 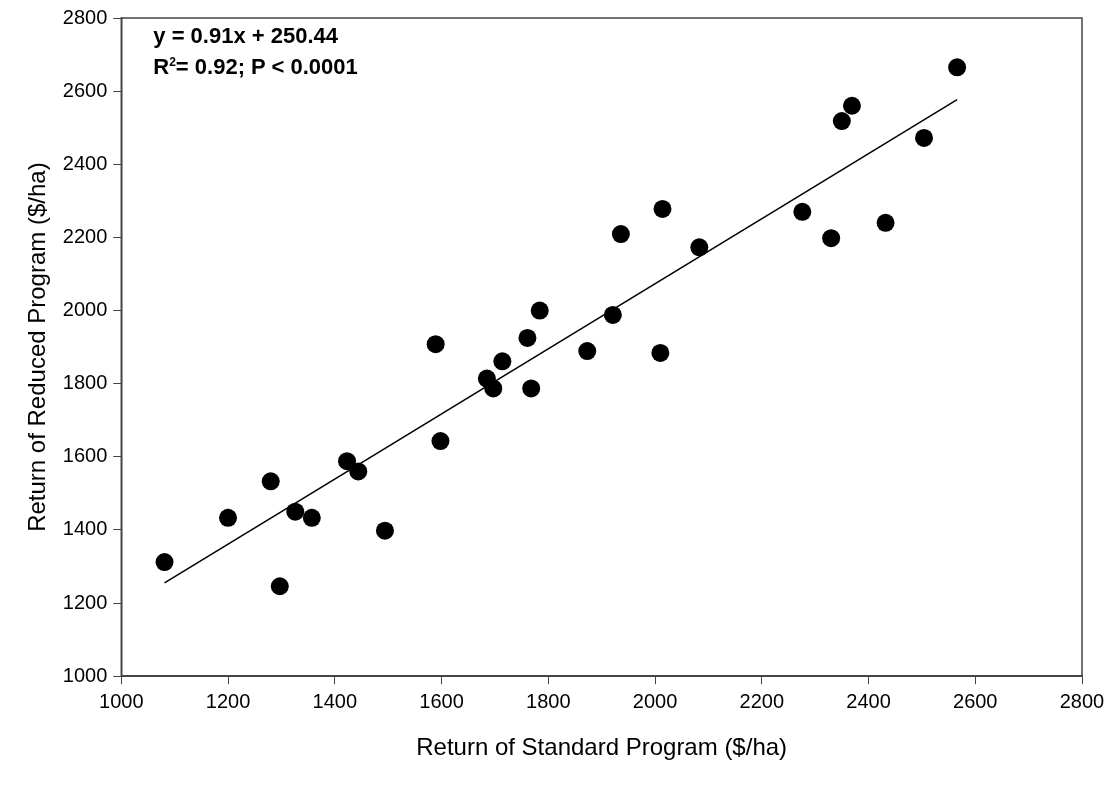 What do you see at coordinates (762, 700) in the screenshot?
I see `x-tick-label: 2200` at bounding box center [762, 700].